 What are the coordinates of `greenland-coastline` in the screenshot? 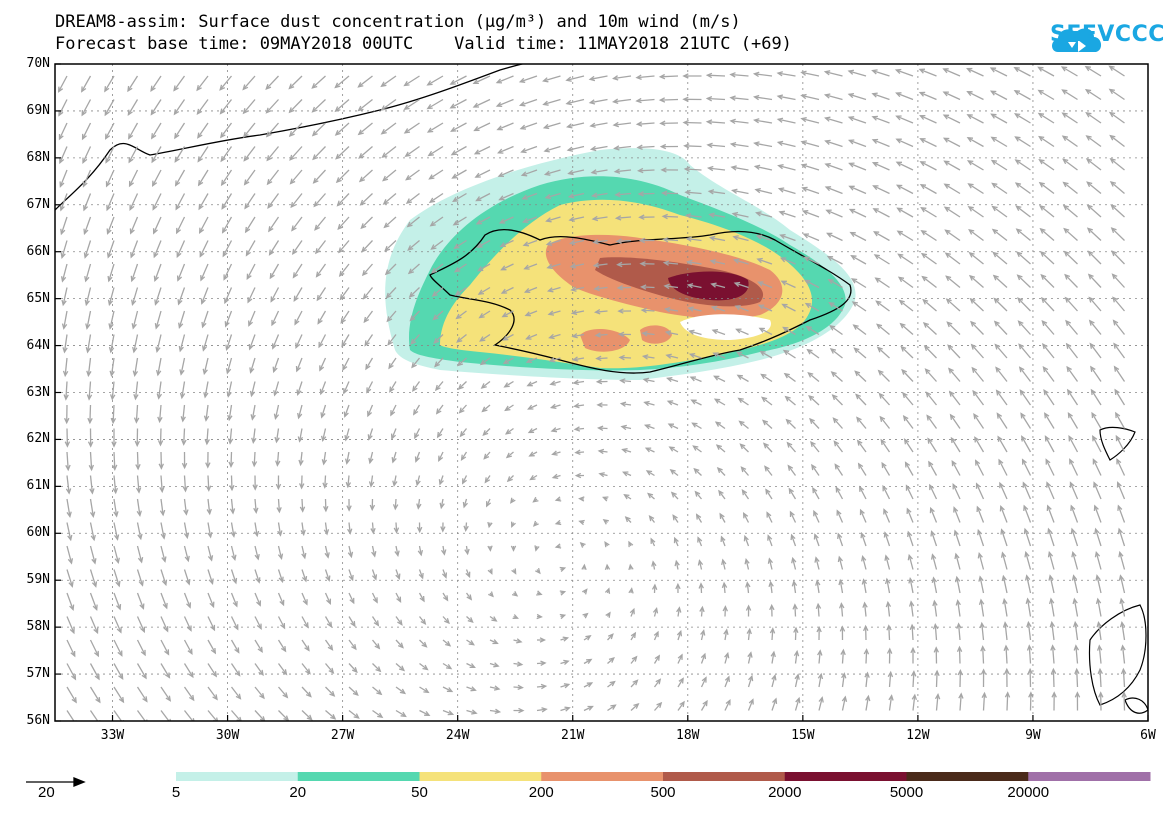 It's located at (290, 137).